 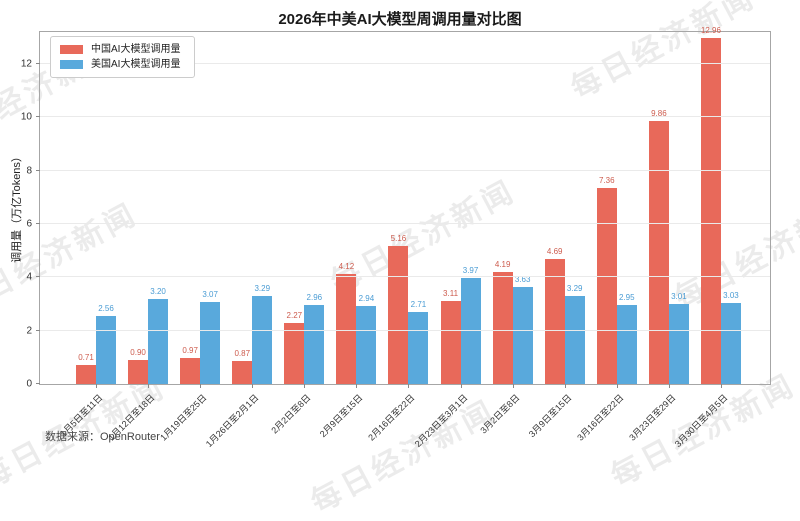 I want to click on bar-value-label: 0.71, so click(x=86, y=358).